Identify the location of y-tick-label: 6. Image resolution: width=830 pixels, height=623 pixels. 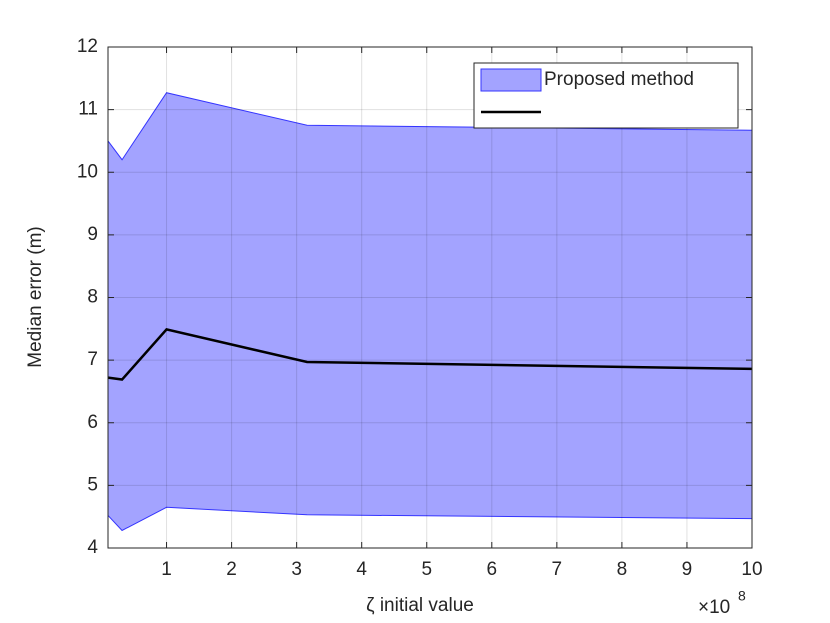
(92, 422).